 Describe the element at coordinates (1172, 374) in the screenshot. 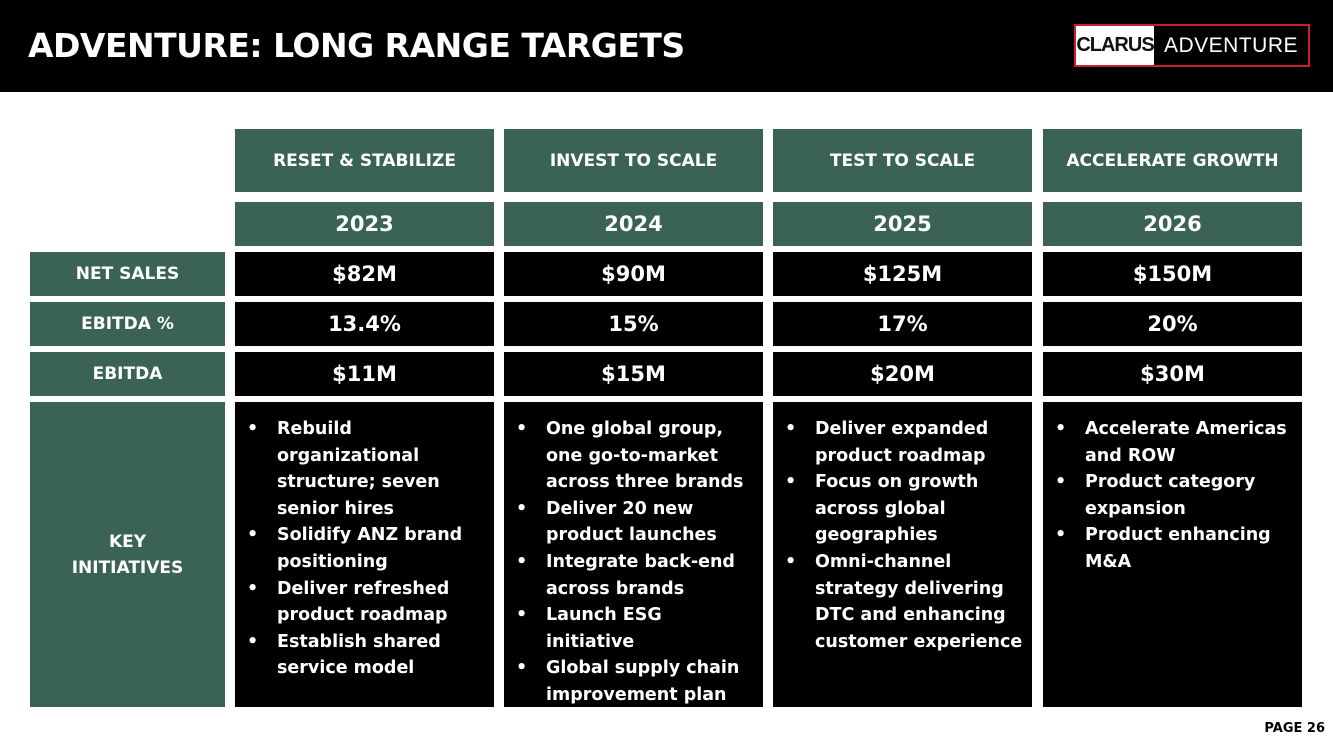

I see `ebitda-cell: $30M` at that location.